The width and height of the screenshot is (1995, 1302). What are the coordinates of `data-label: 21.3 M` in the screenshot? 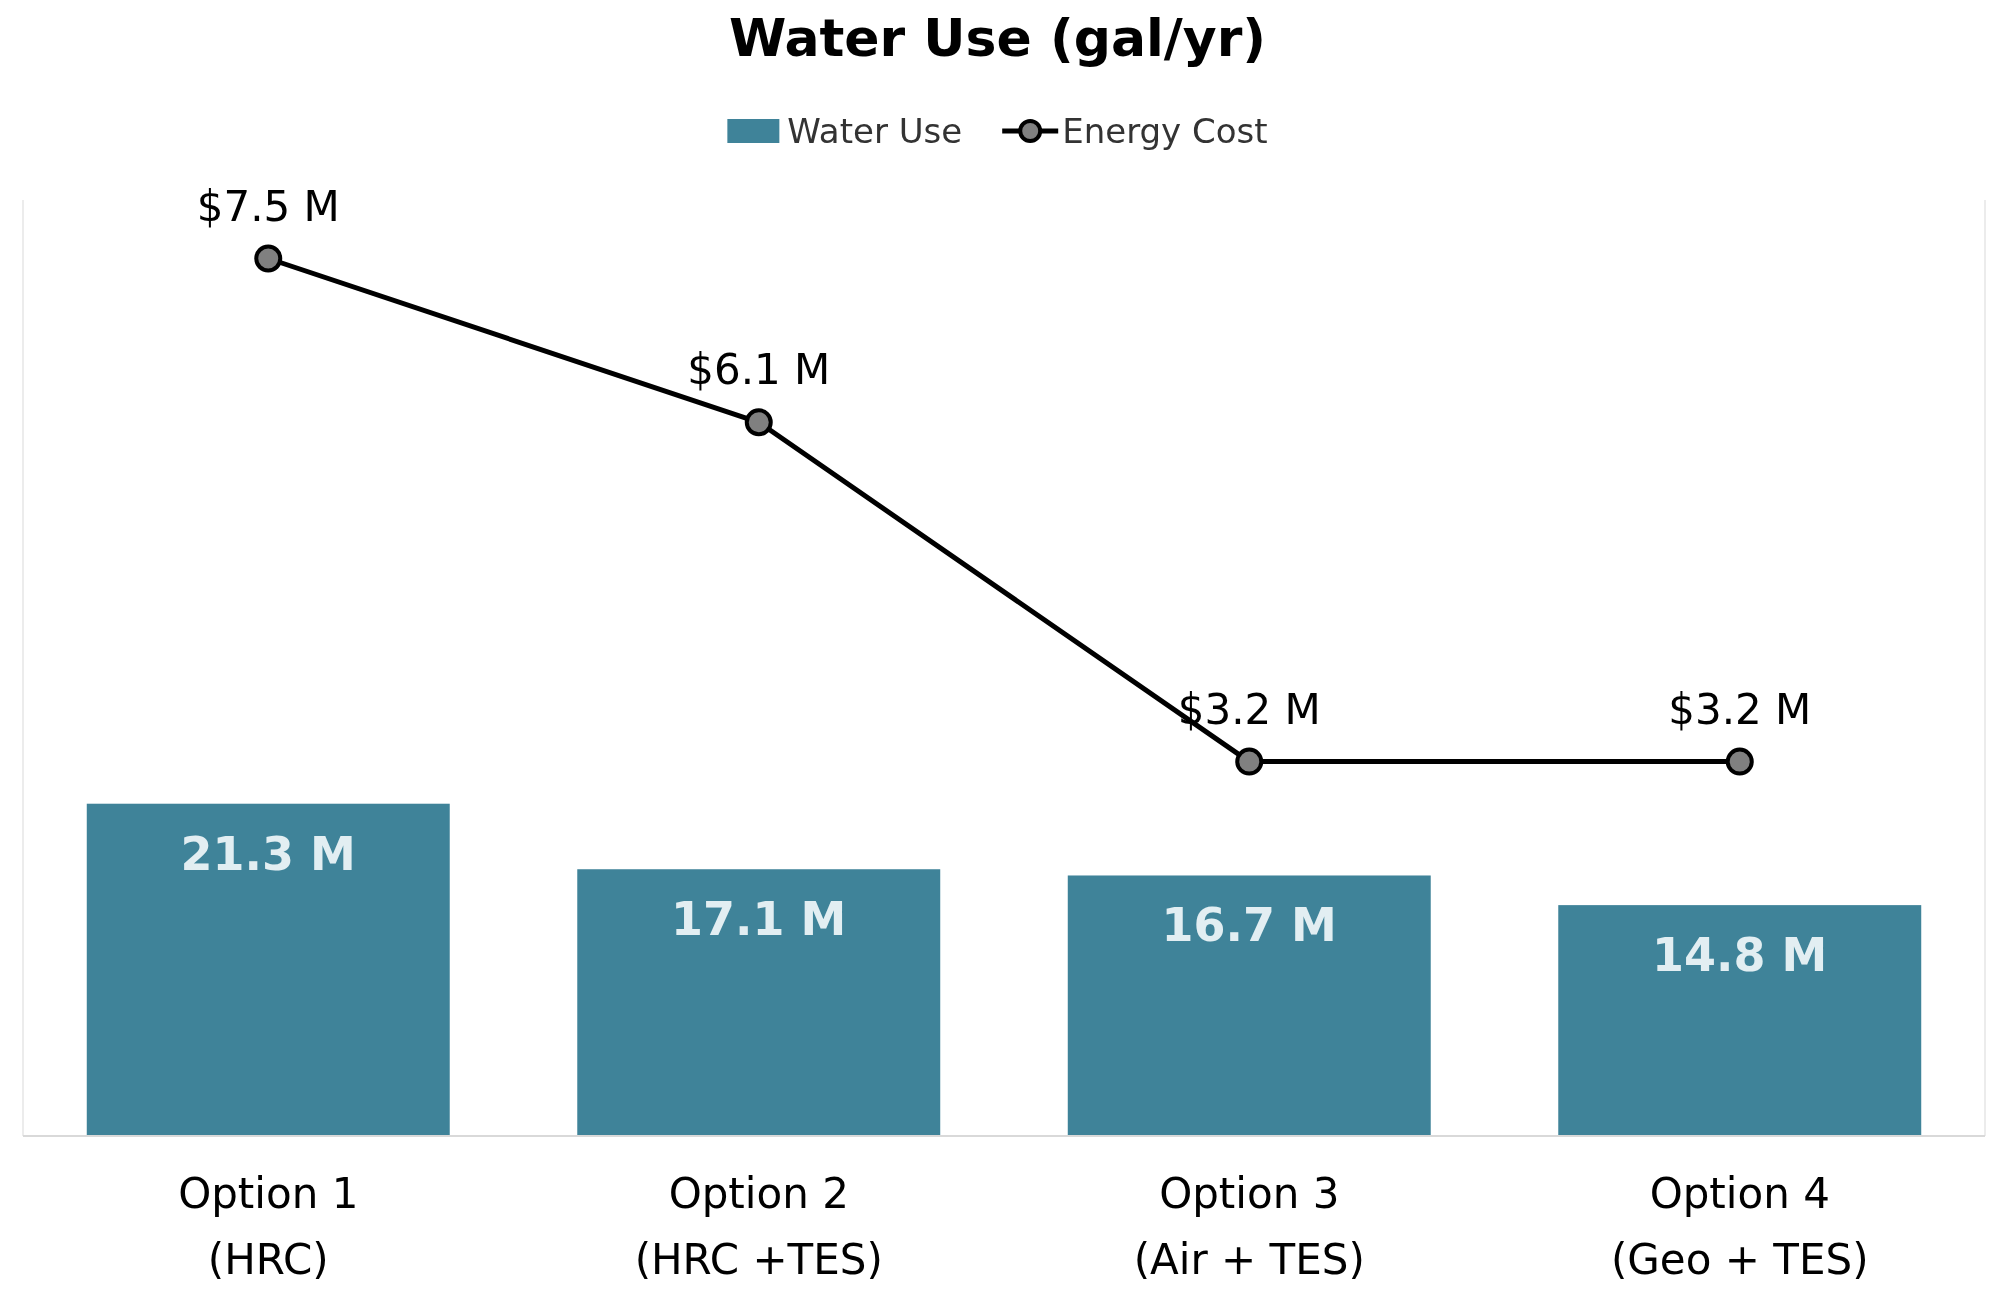 It's located at (268, 853).